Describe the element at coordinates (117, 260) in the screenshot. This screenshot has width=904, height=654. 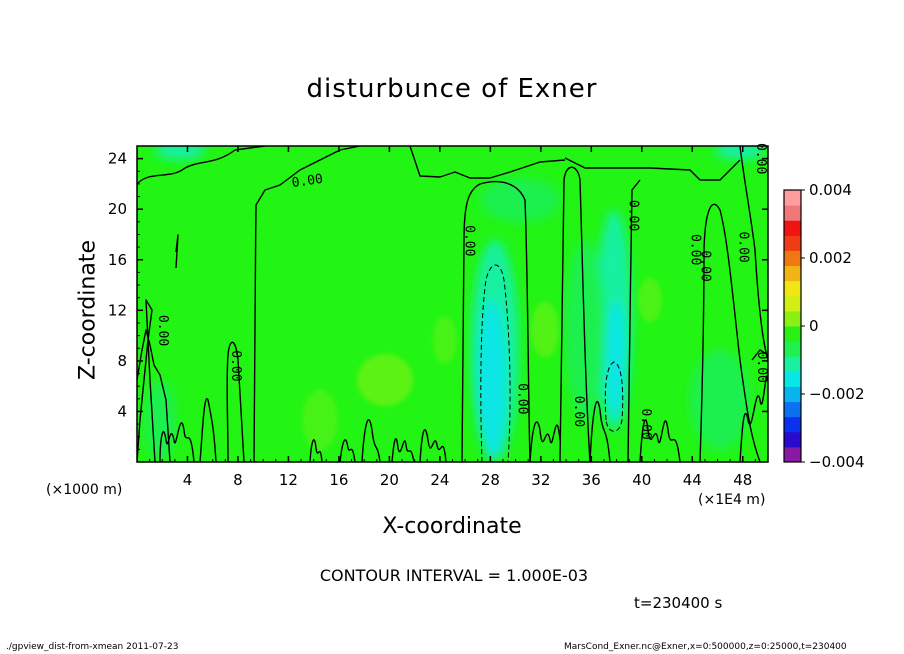
I see `y-tick-label: 16` at that location.